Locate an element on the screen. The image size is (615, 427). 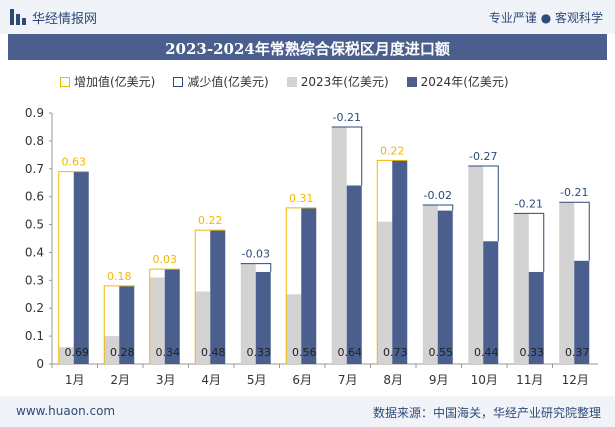
legend-swatch-2024 is located at coordinates (411, 81).